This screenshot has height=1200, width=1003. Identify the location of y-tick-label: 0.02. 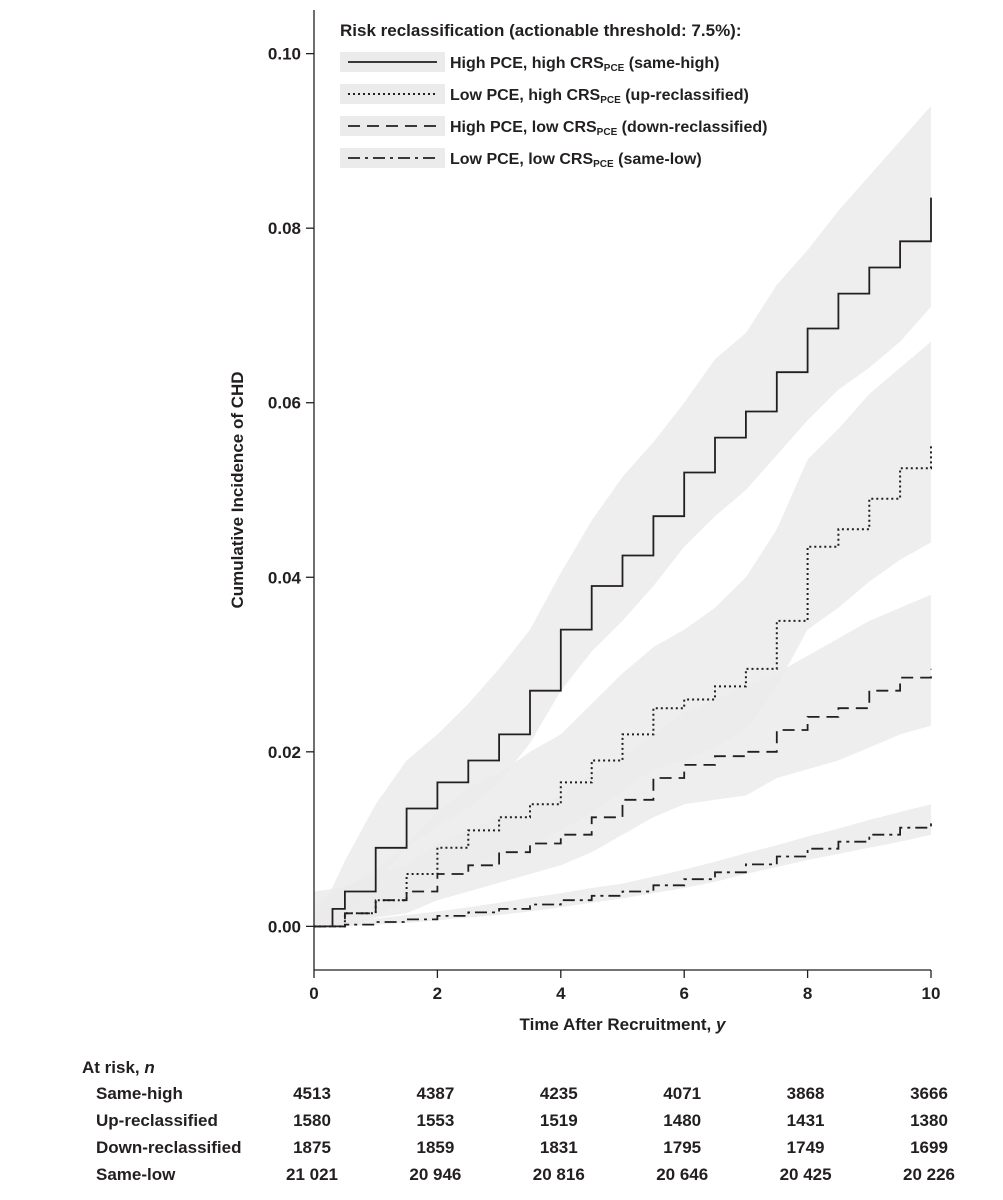
(284, 752).